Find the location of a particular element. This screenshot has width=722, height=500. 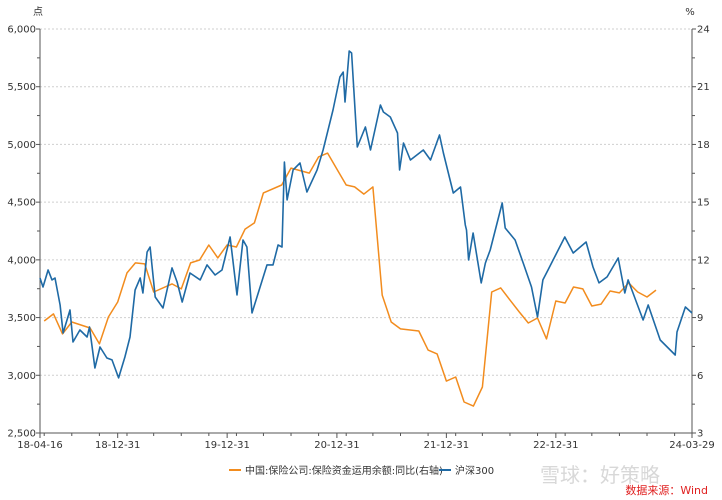

right-tick-label: 21 is located at coordinates (703, 87).